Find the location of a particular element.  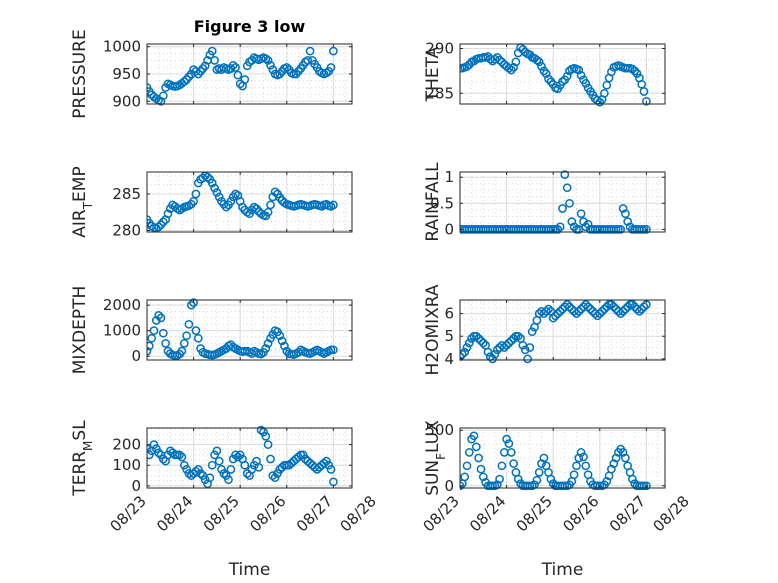

x-tick-label: 08/27 is located at coordinates (314, 513).